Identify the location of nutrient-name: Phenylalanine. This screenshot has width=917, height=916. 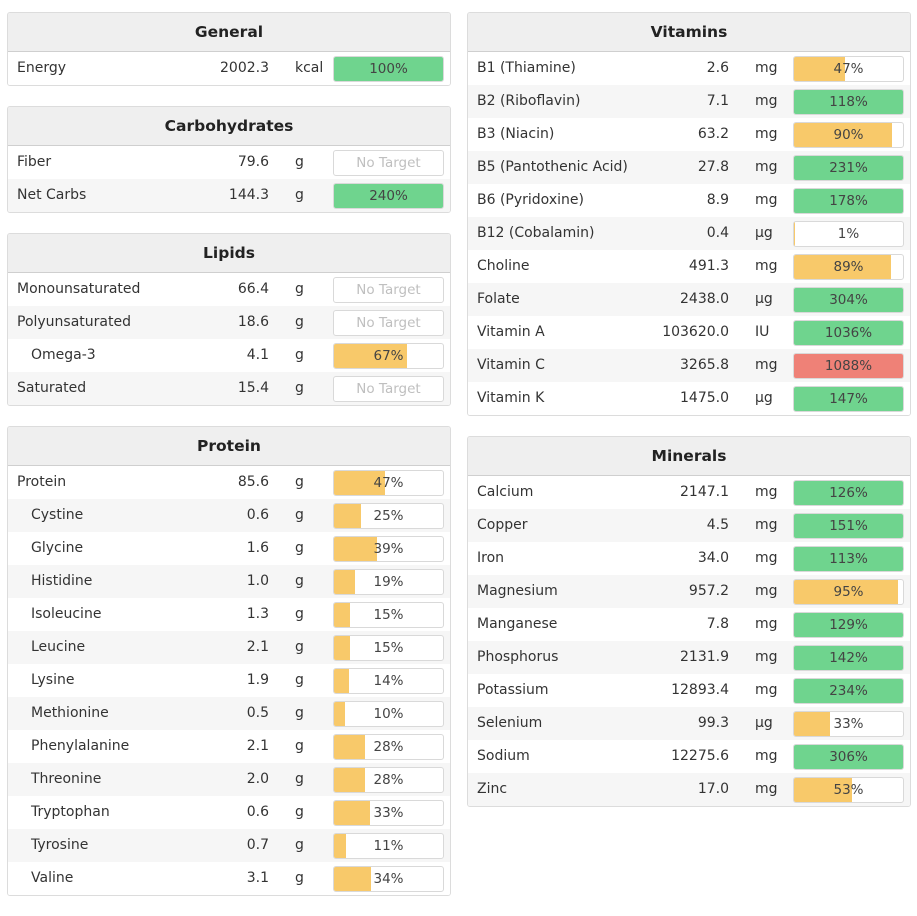
(80, 746).